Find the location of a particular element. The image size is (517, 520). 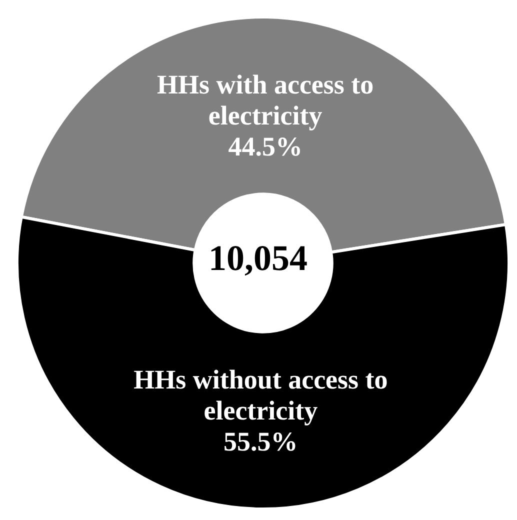

slice-label: HHs with access to electricity is located at coordinates (265, 99).